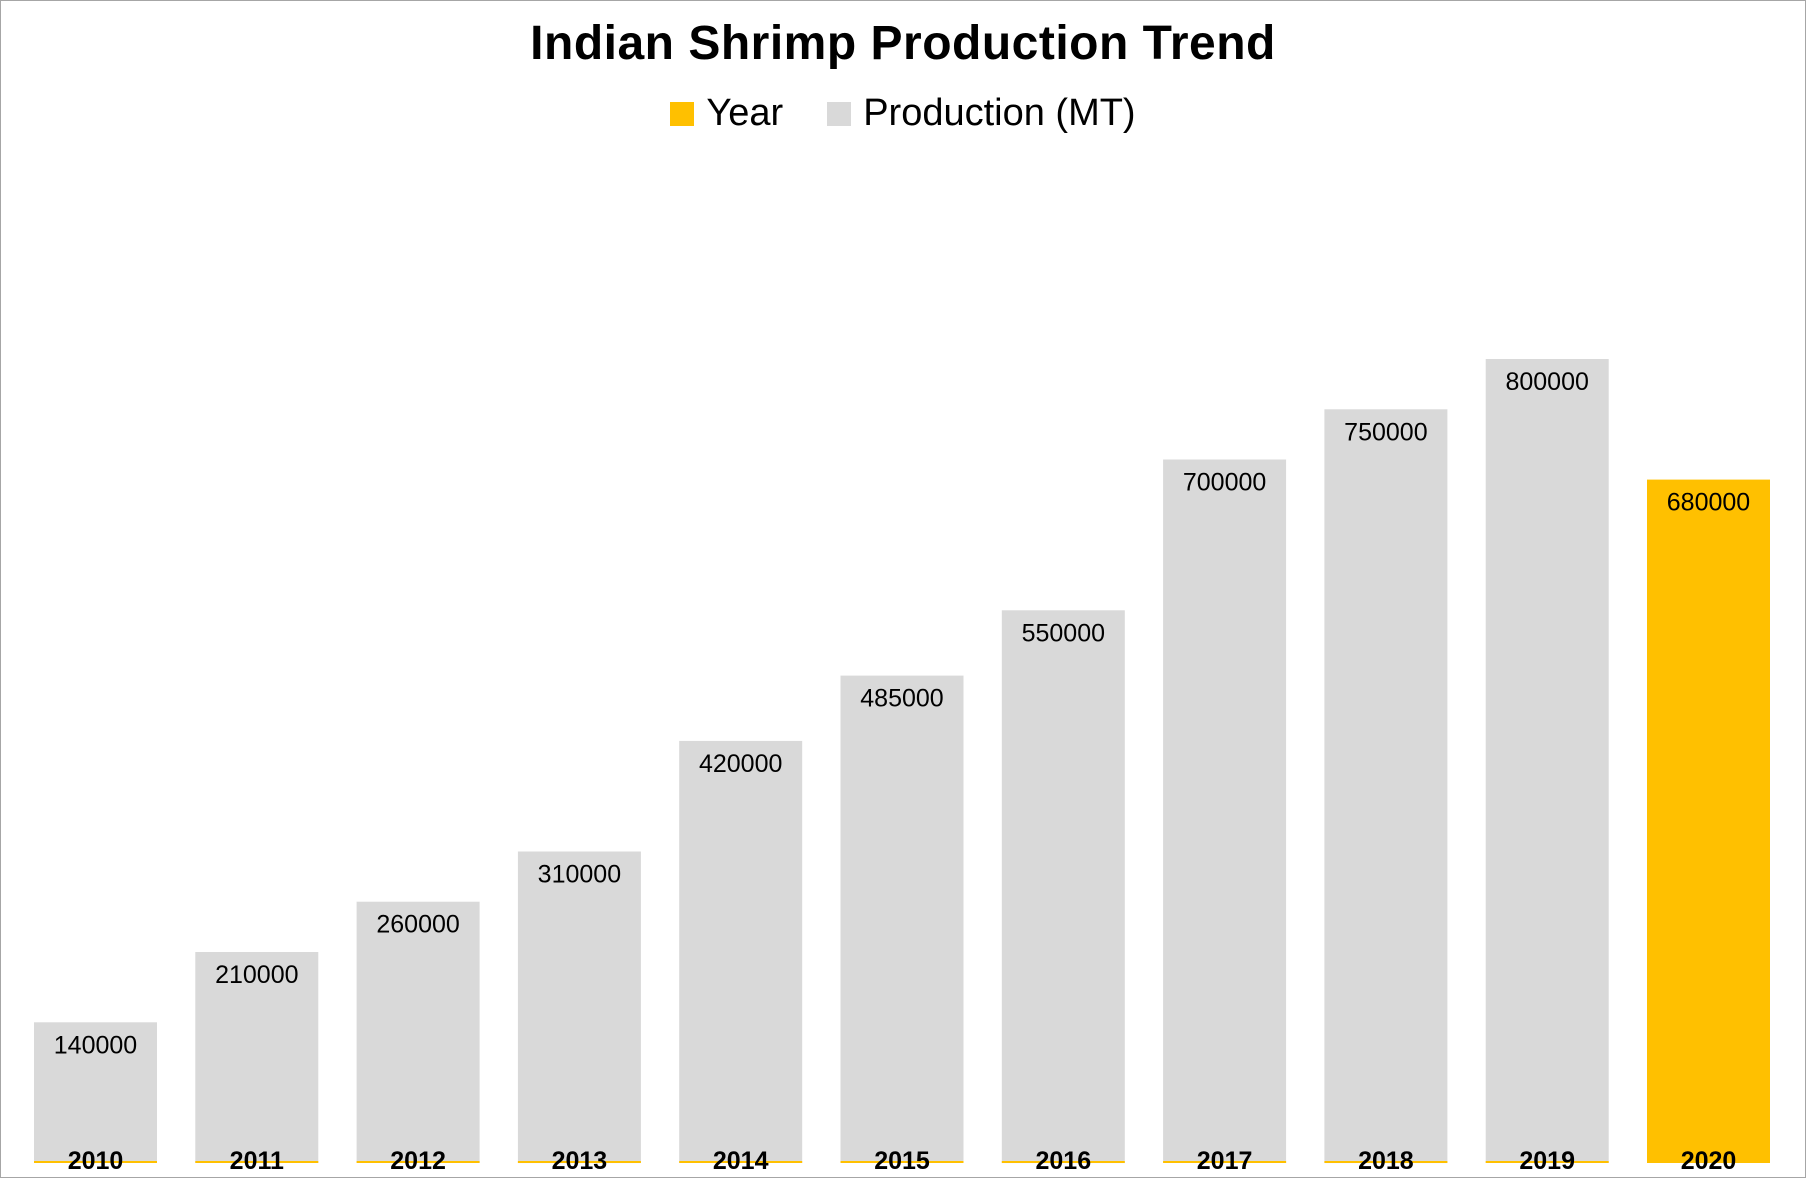 The height and width of the screenshot is (1178, 1806). Describe the element at coordinates (745, 113) in the screenshot. I see `legend-label-year: Year` at that location.